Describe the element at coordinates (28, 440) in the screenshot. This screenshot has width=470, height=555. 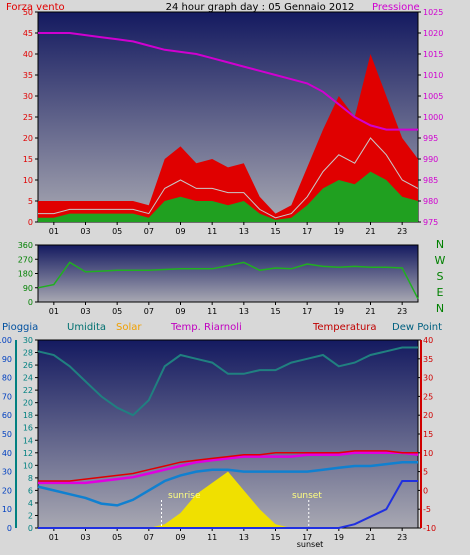
I see `humidity-y-tick-label: 14` at that location.